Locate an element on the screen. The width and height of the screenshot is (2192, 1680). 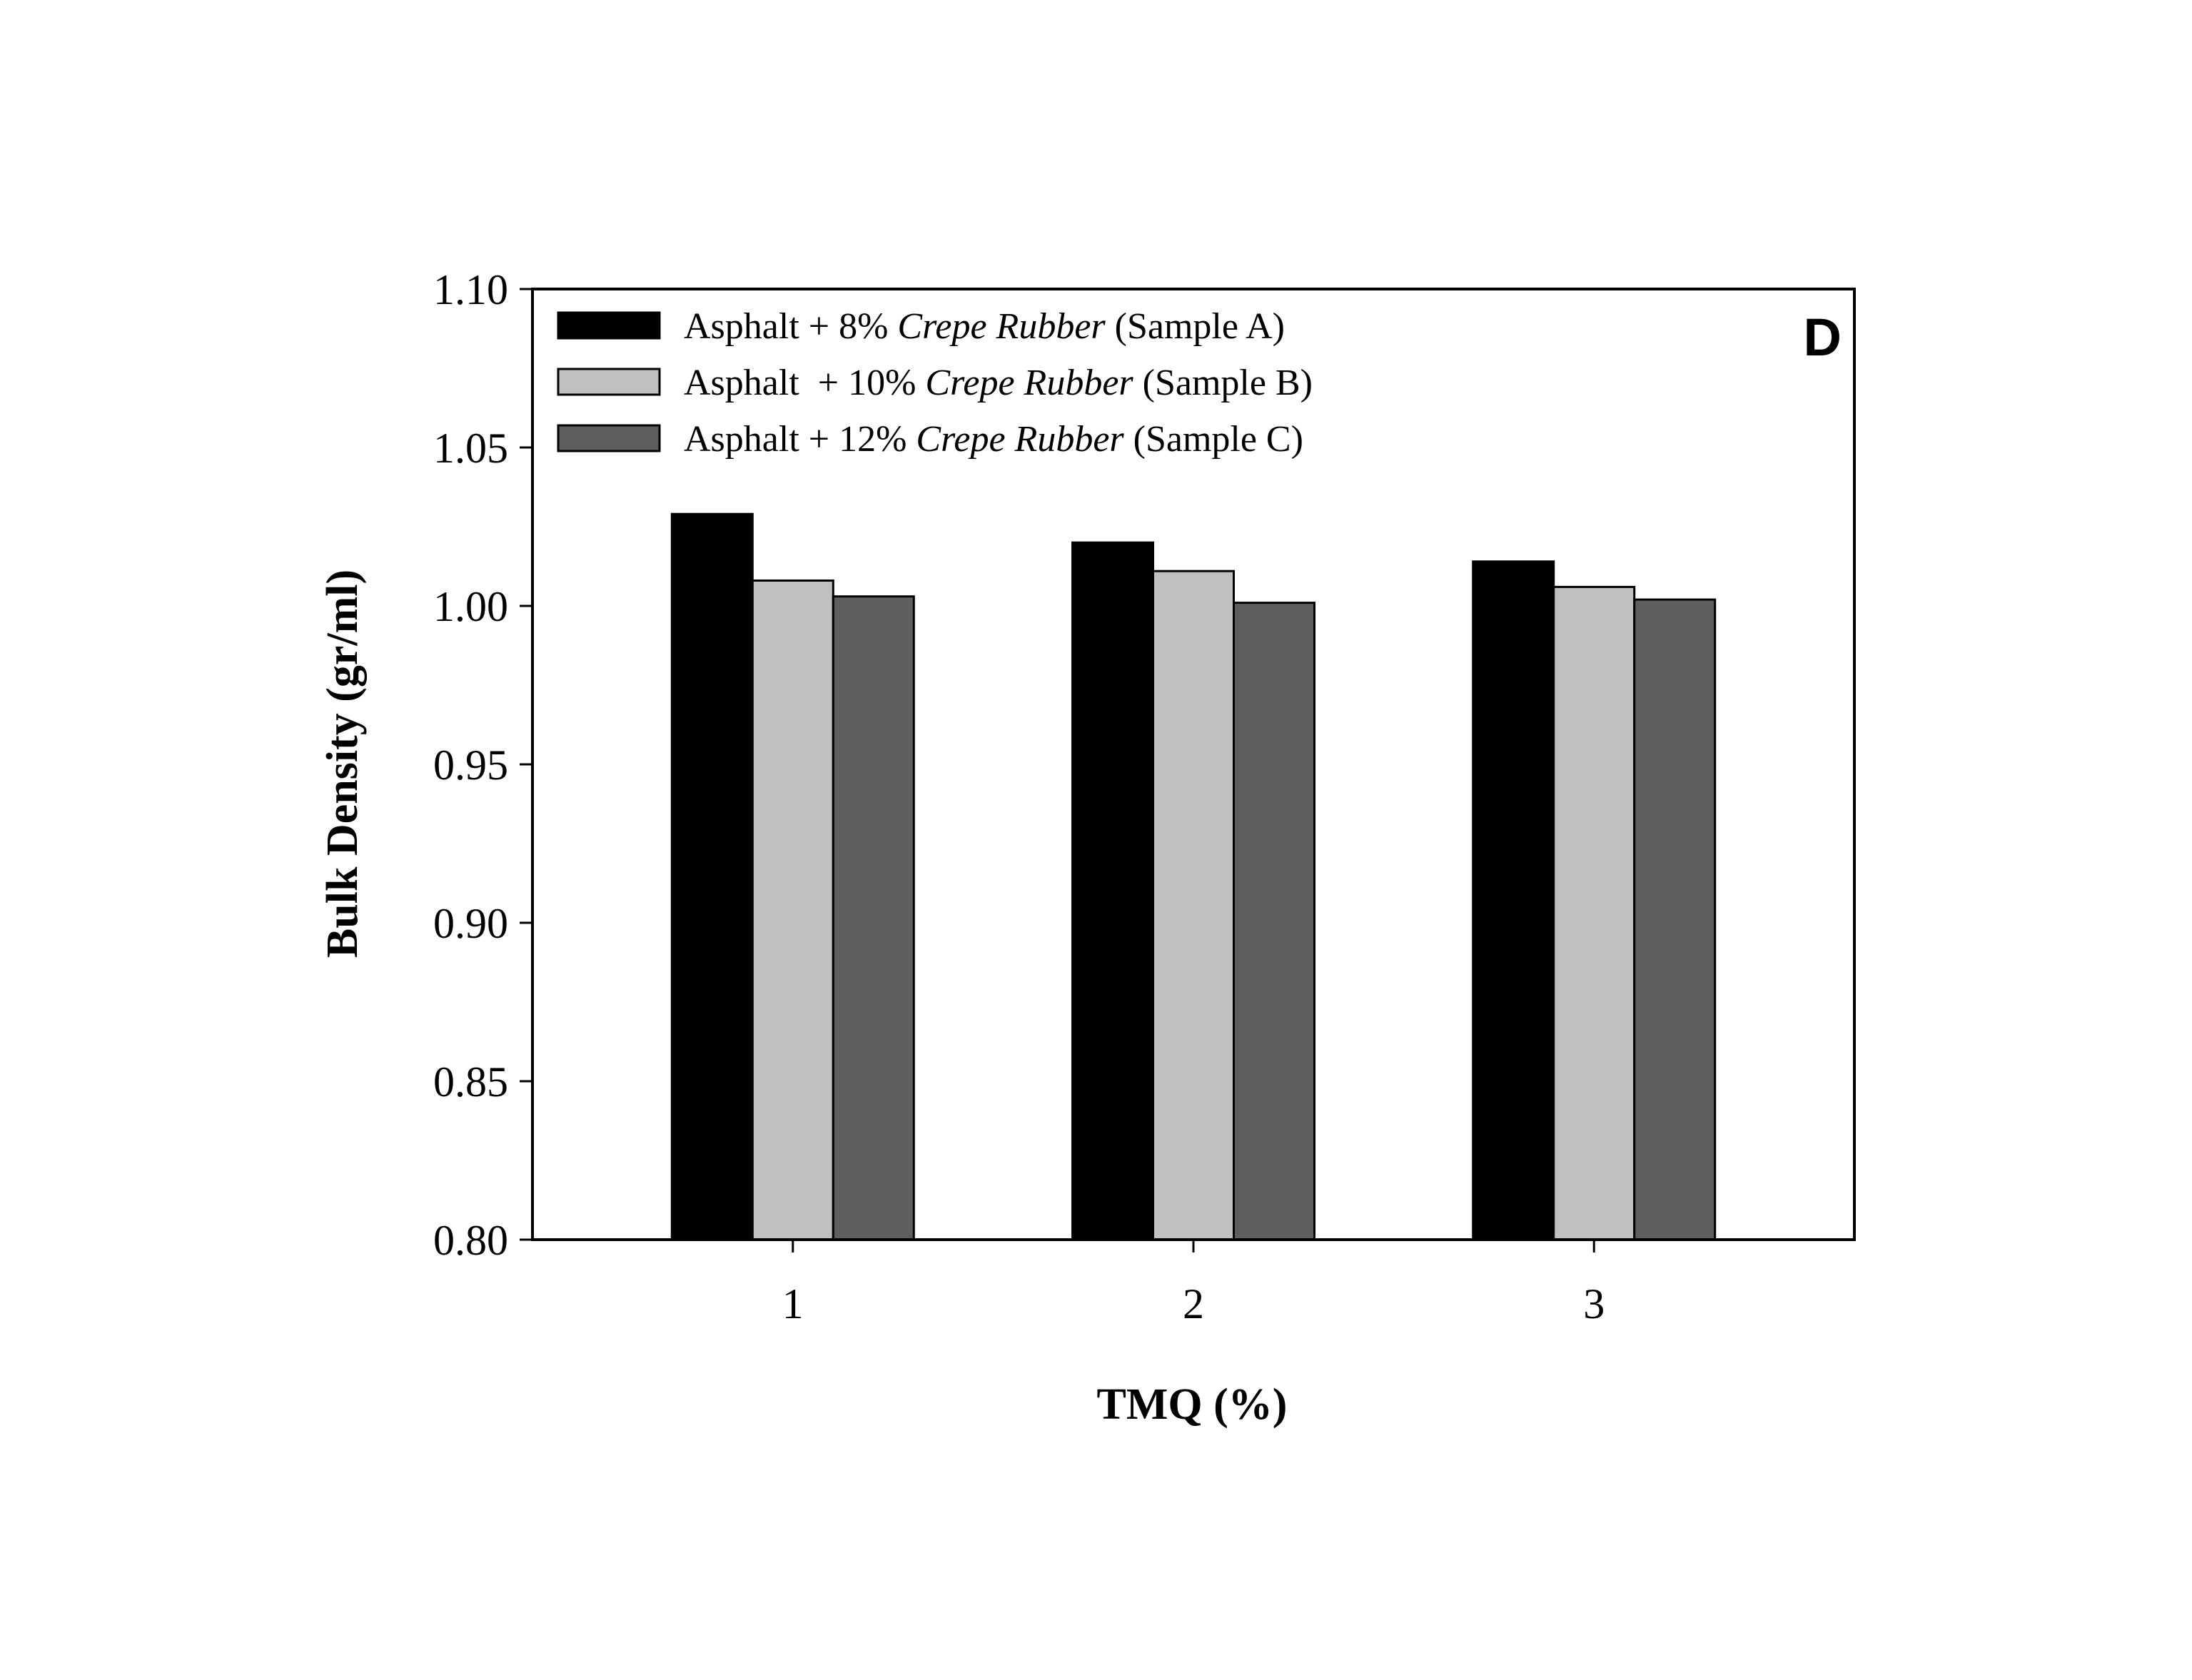
y-tick-label: 0.85 is located at coordinates (471, 1081).